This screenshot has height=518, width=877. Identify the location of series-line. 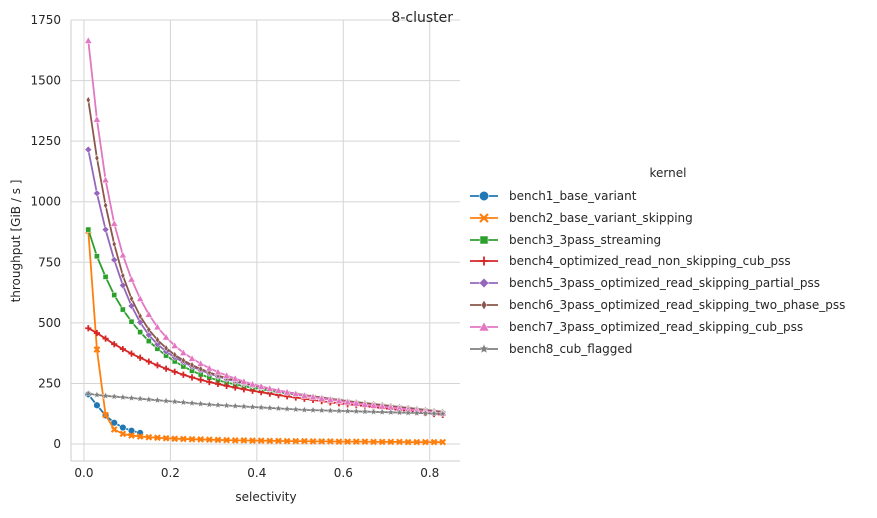
(265, 403).